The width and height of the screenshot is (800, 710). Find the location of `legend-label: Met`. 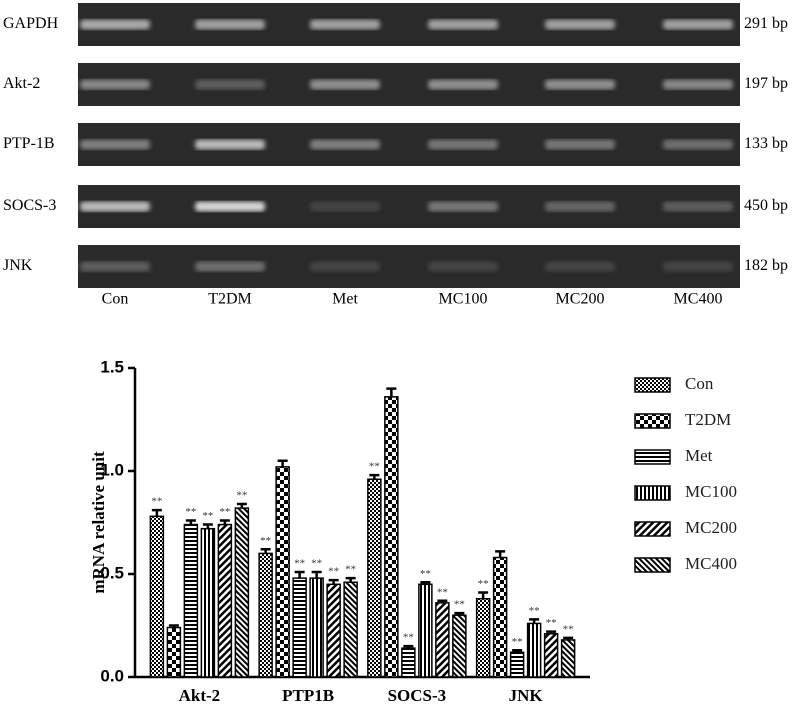

legend-label: Met is located at coordinates (699, 455).